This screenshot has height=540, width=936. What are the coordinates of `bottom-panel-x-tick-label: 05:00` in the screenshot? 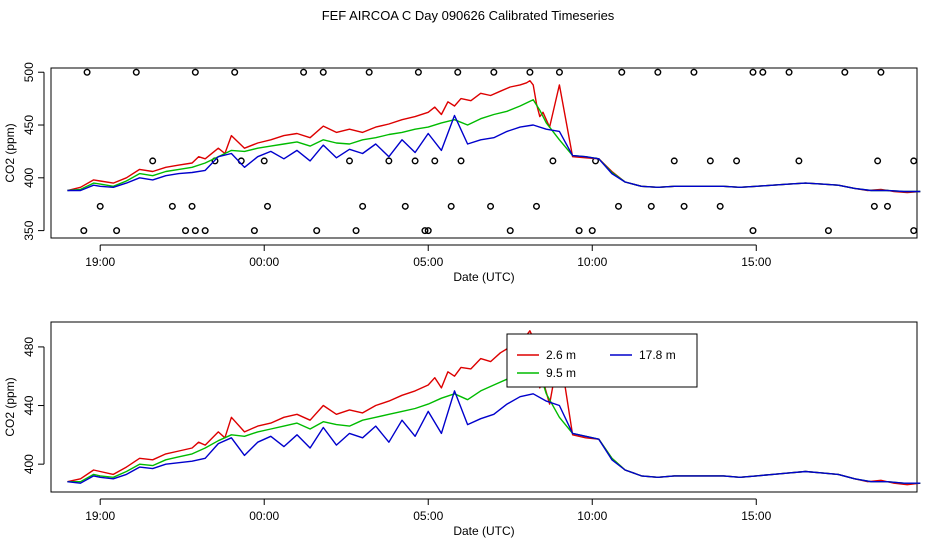 It's located at (428, 516).